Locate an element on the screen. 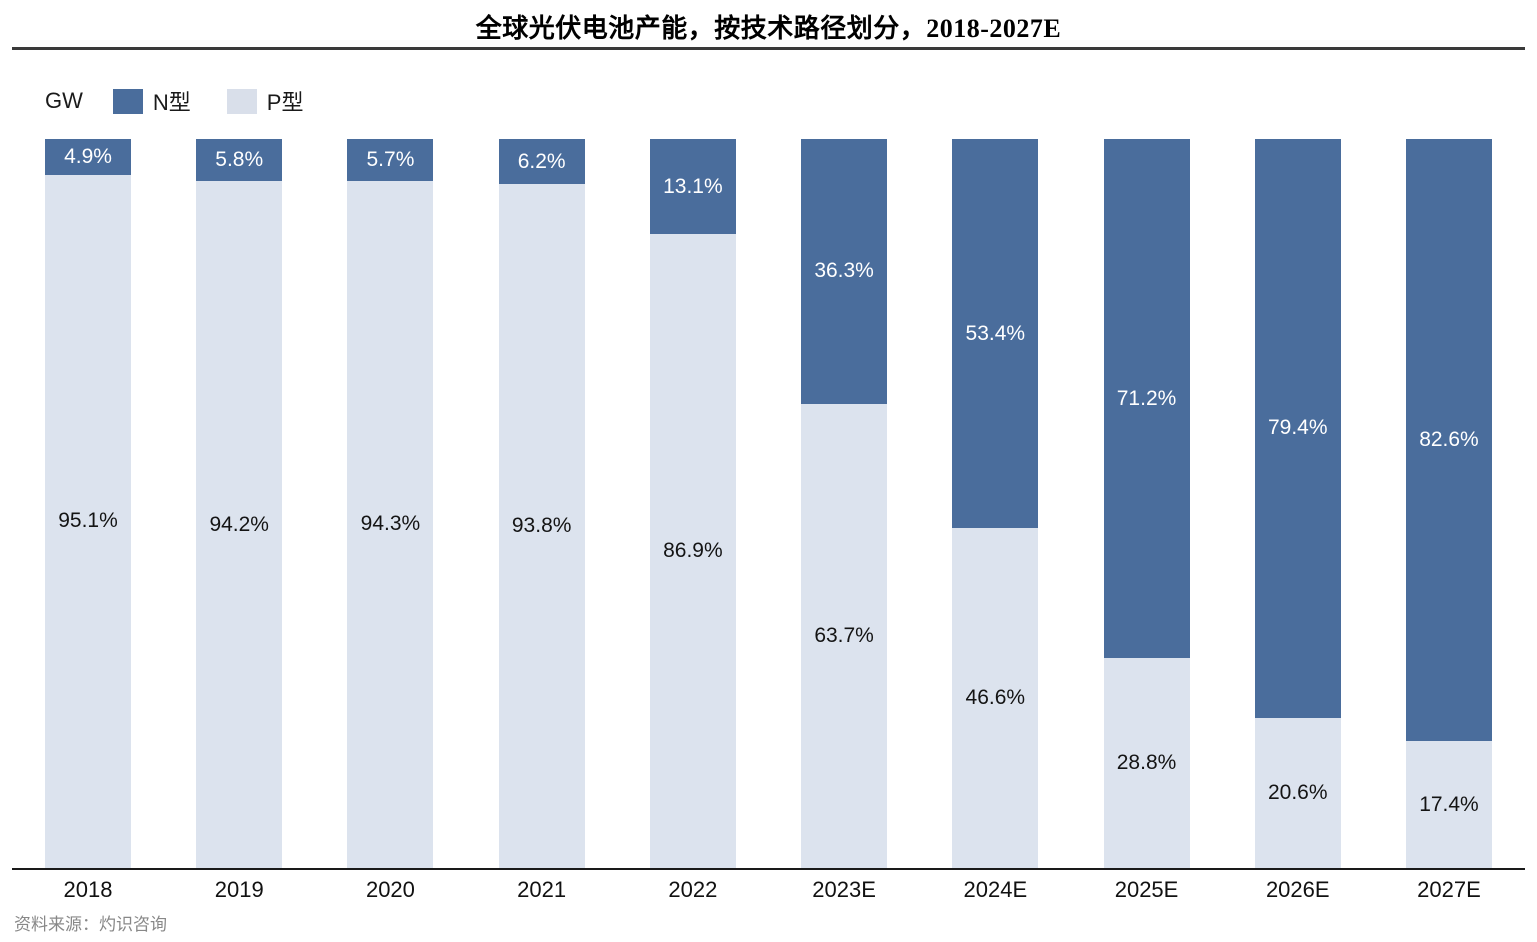  segment-value-label: 6.2% is located at coordinates (541, 161).